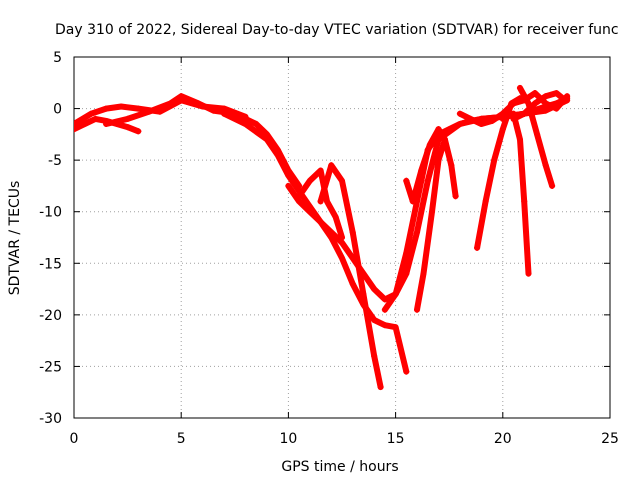 The width and height of the screenshot is (640, 480). Describe the element at coordinates (50, 264) in the screenshot. I see `y-tick-label: -15` at that location.